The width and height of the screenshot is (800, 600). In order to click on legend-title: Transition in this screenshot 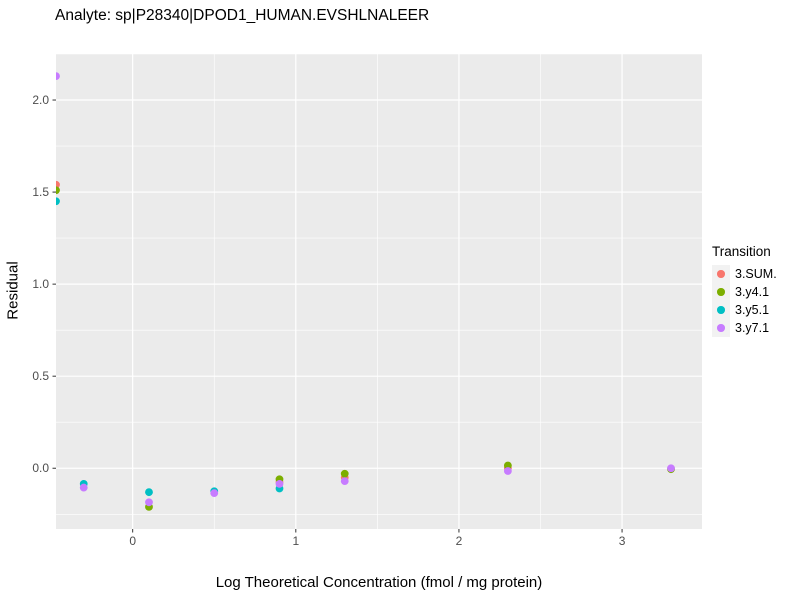, I will do `click(741, 251)`.